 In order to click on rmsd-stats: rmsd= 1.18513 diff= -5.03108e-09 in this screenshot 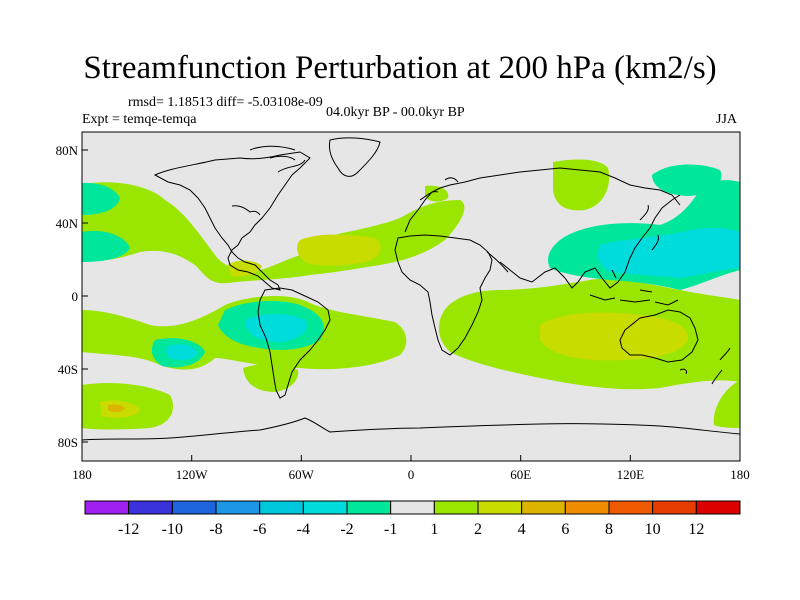, I will do `click(225, 102)`.